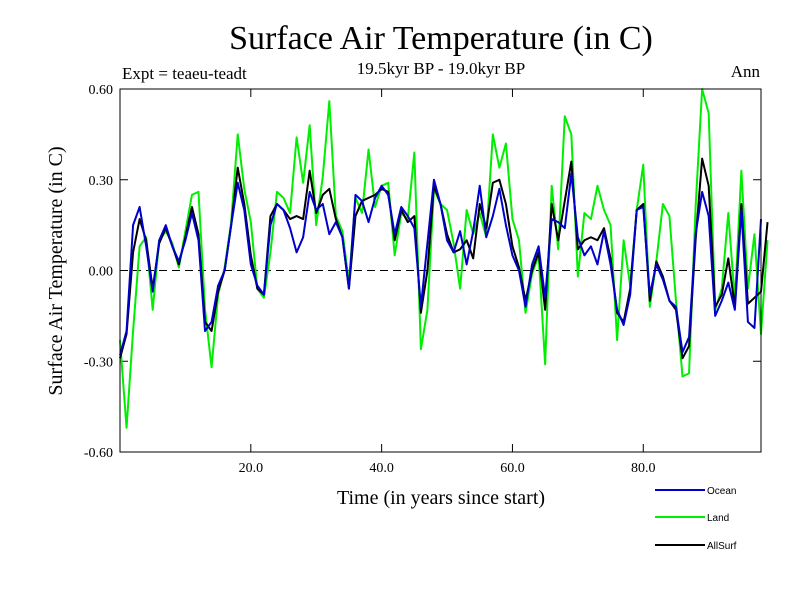 The image size is (800, 600). What do you see at coordinates (251, 468) in the screenshot?
I see `x-tick-label: 20.0` at bounding box center [251, 468].